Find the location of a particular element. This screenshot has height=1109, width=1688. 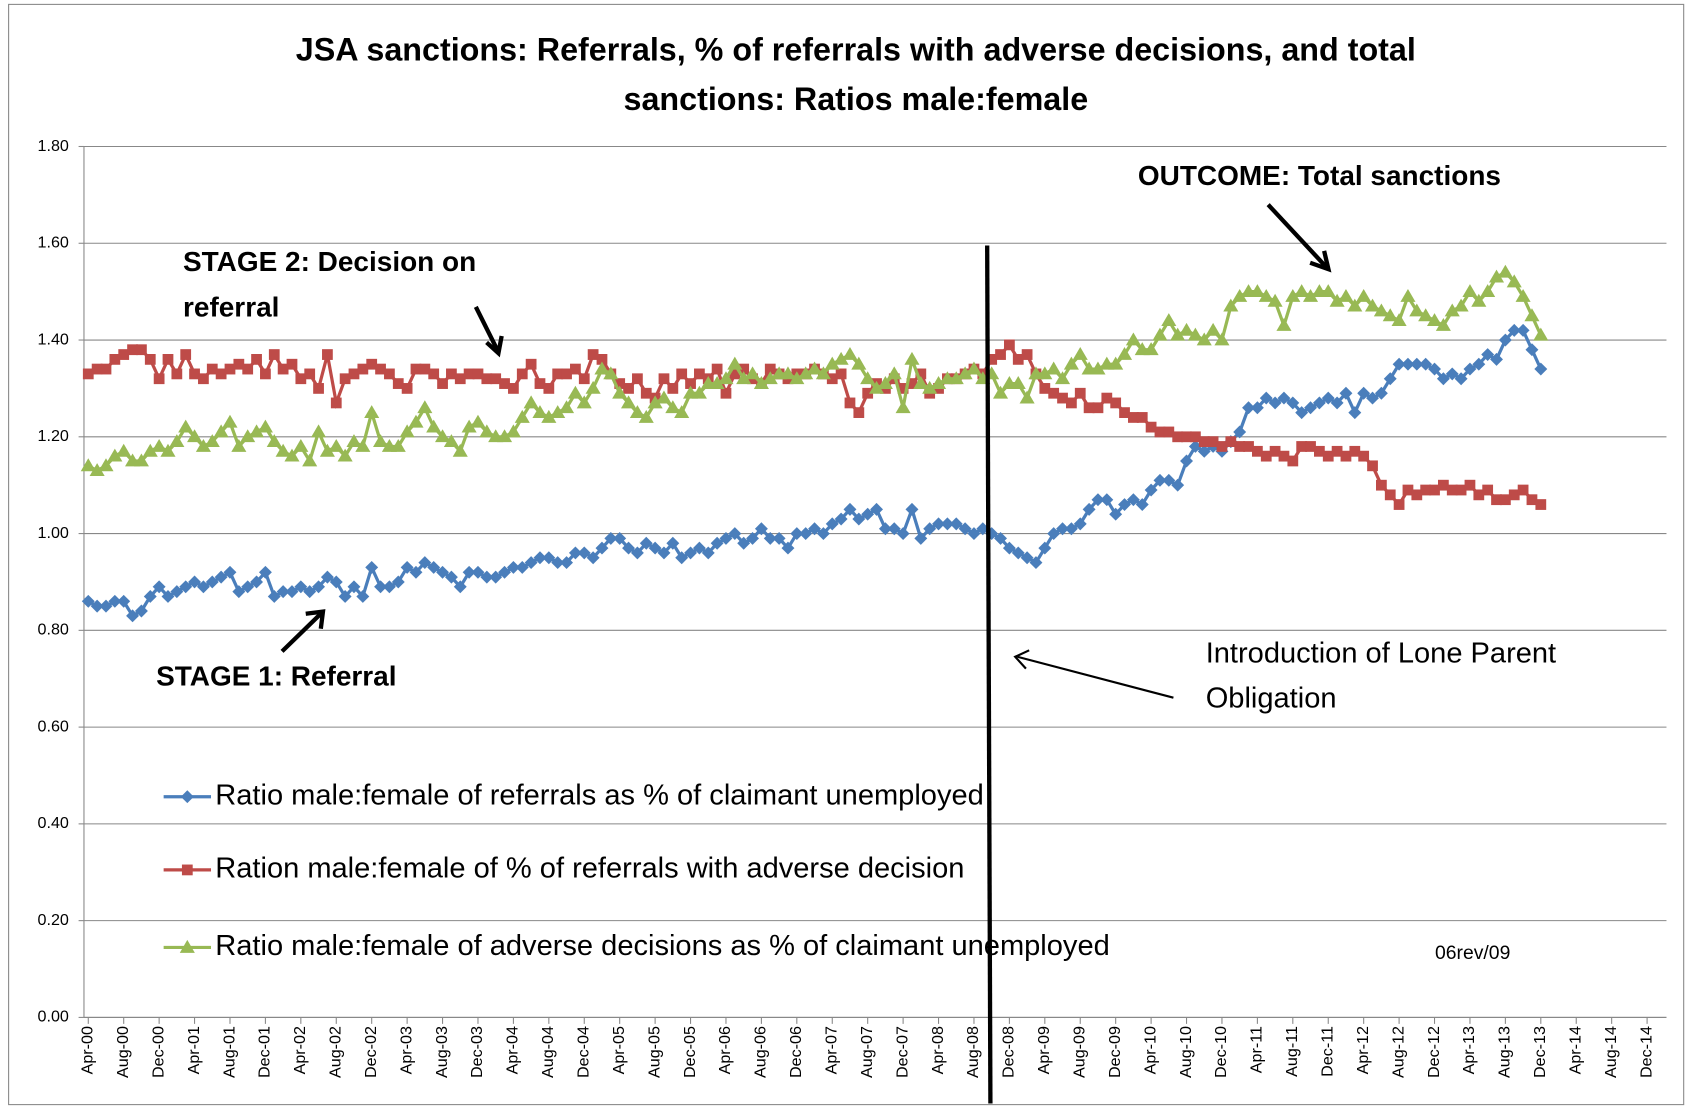

x-tick-label: Dec-09 is located at coordinates (1115, 1052).